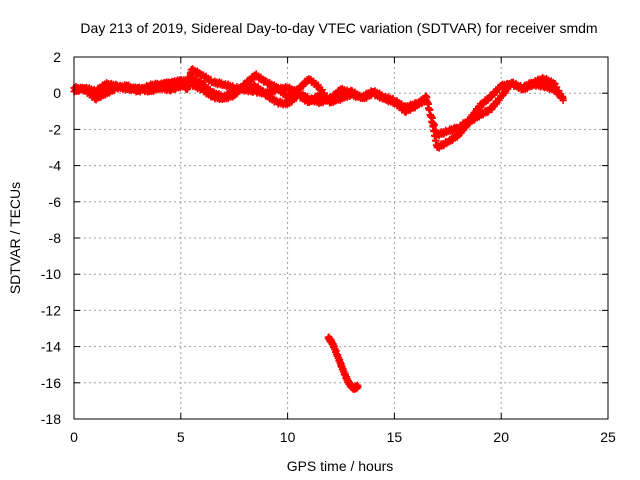  I want to click on y-tick-label: -10, so click(51, 274).